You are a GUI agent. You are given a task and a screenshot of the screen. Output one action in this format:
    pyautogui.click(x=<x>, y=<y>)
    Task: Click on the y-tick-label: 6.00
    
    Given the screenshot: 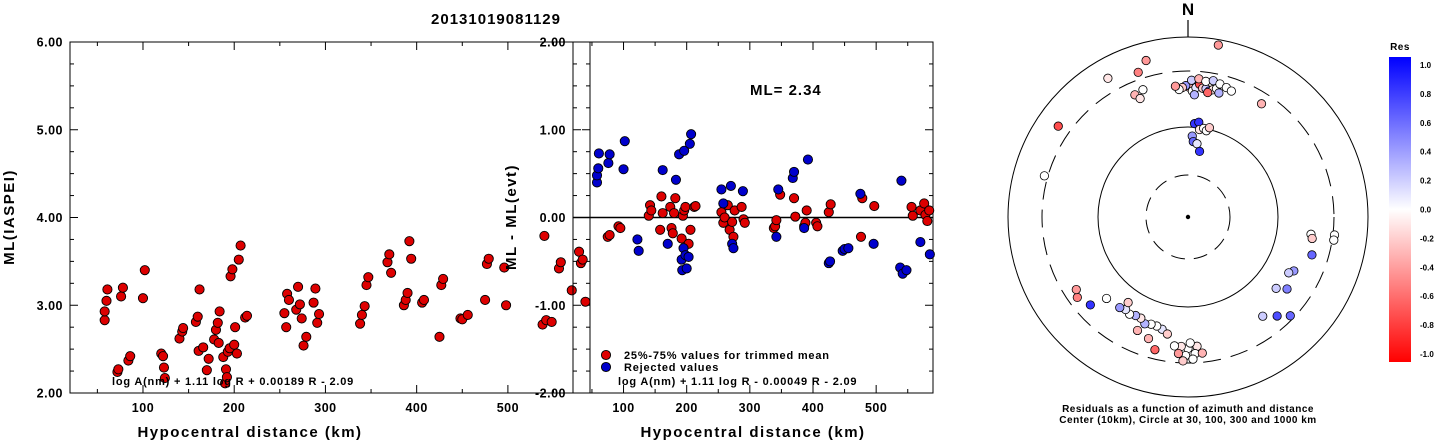 What is the action you would take?
    pyautogui.click(x=50, y=43)
    